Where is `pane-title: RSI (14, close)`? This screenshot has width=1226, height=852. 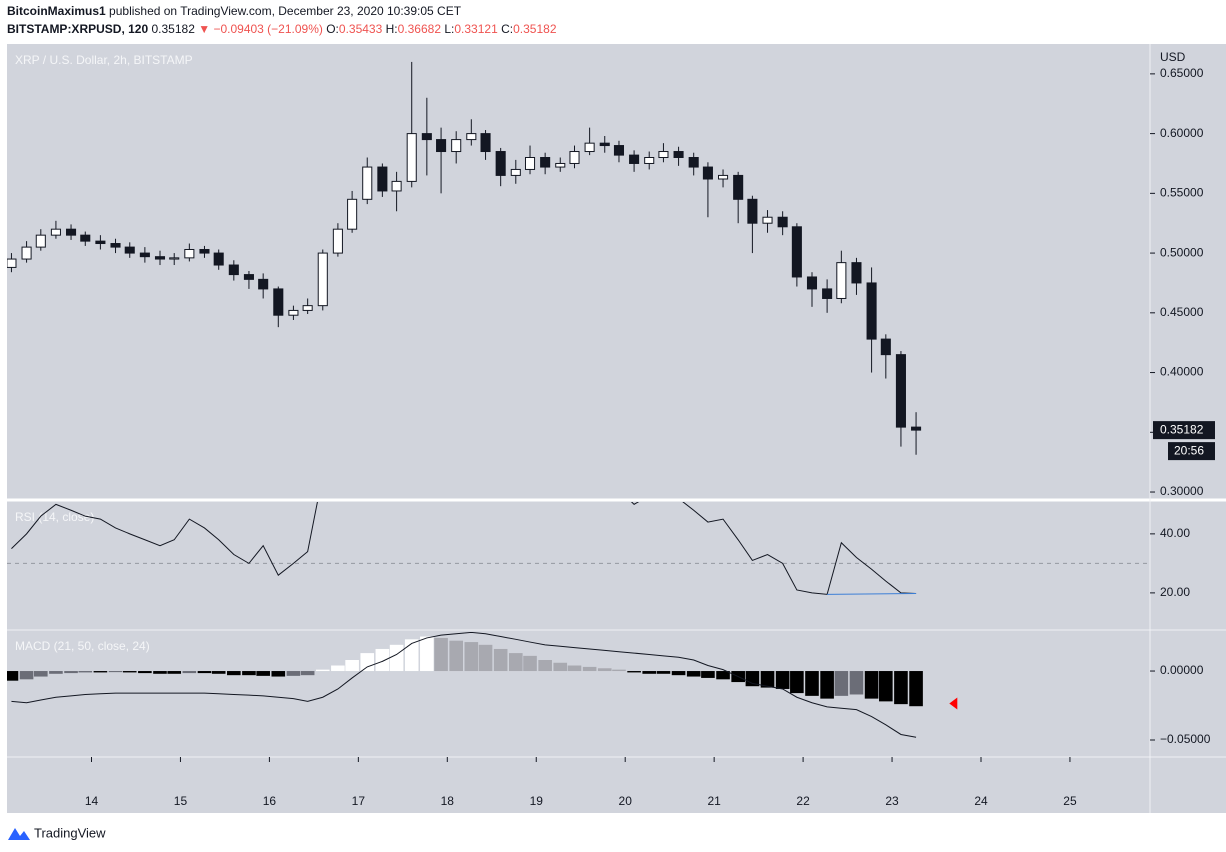 pane-title: RSI (14, close) is located at coordinates (54, 517).